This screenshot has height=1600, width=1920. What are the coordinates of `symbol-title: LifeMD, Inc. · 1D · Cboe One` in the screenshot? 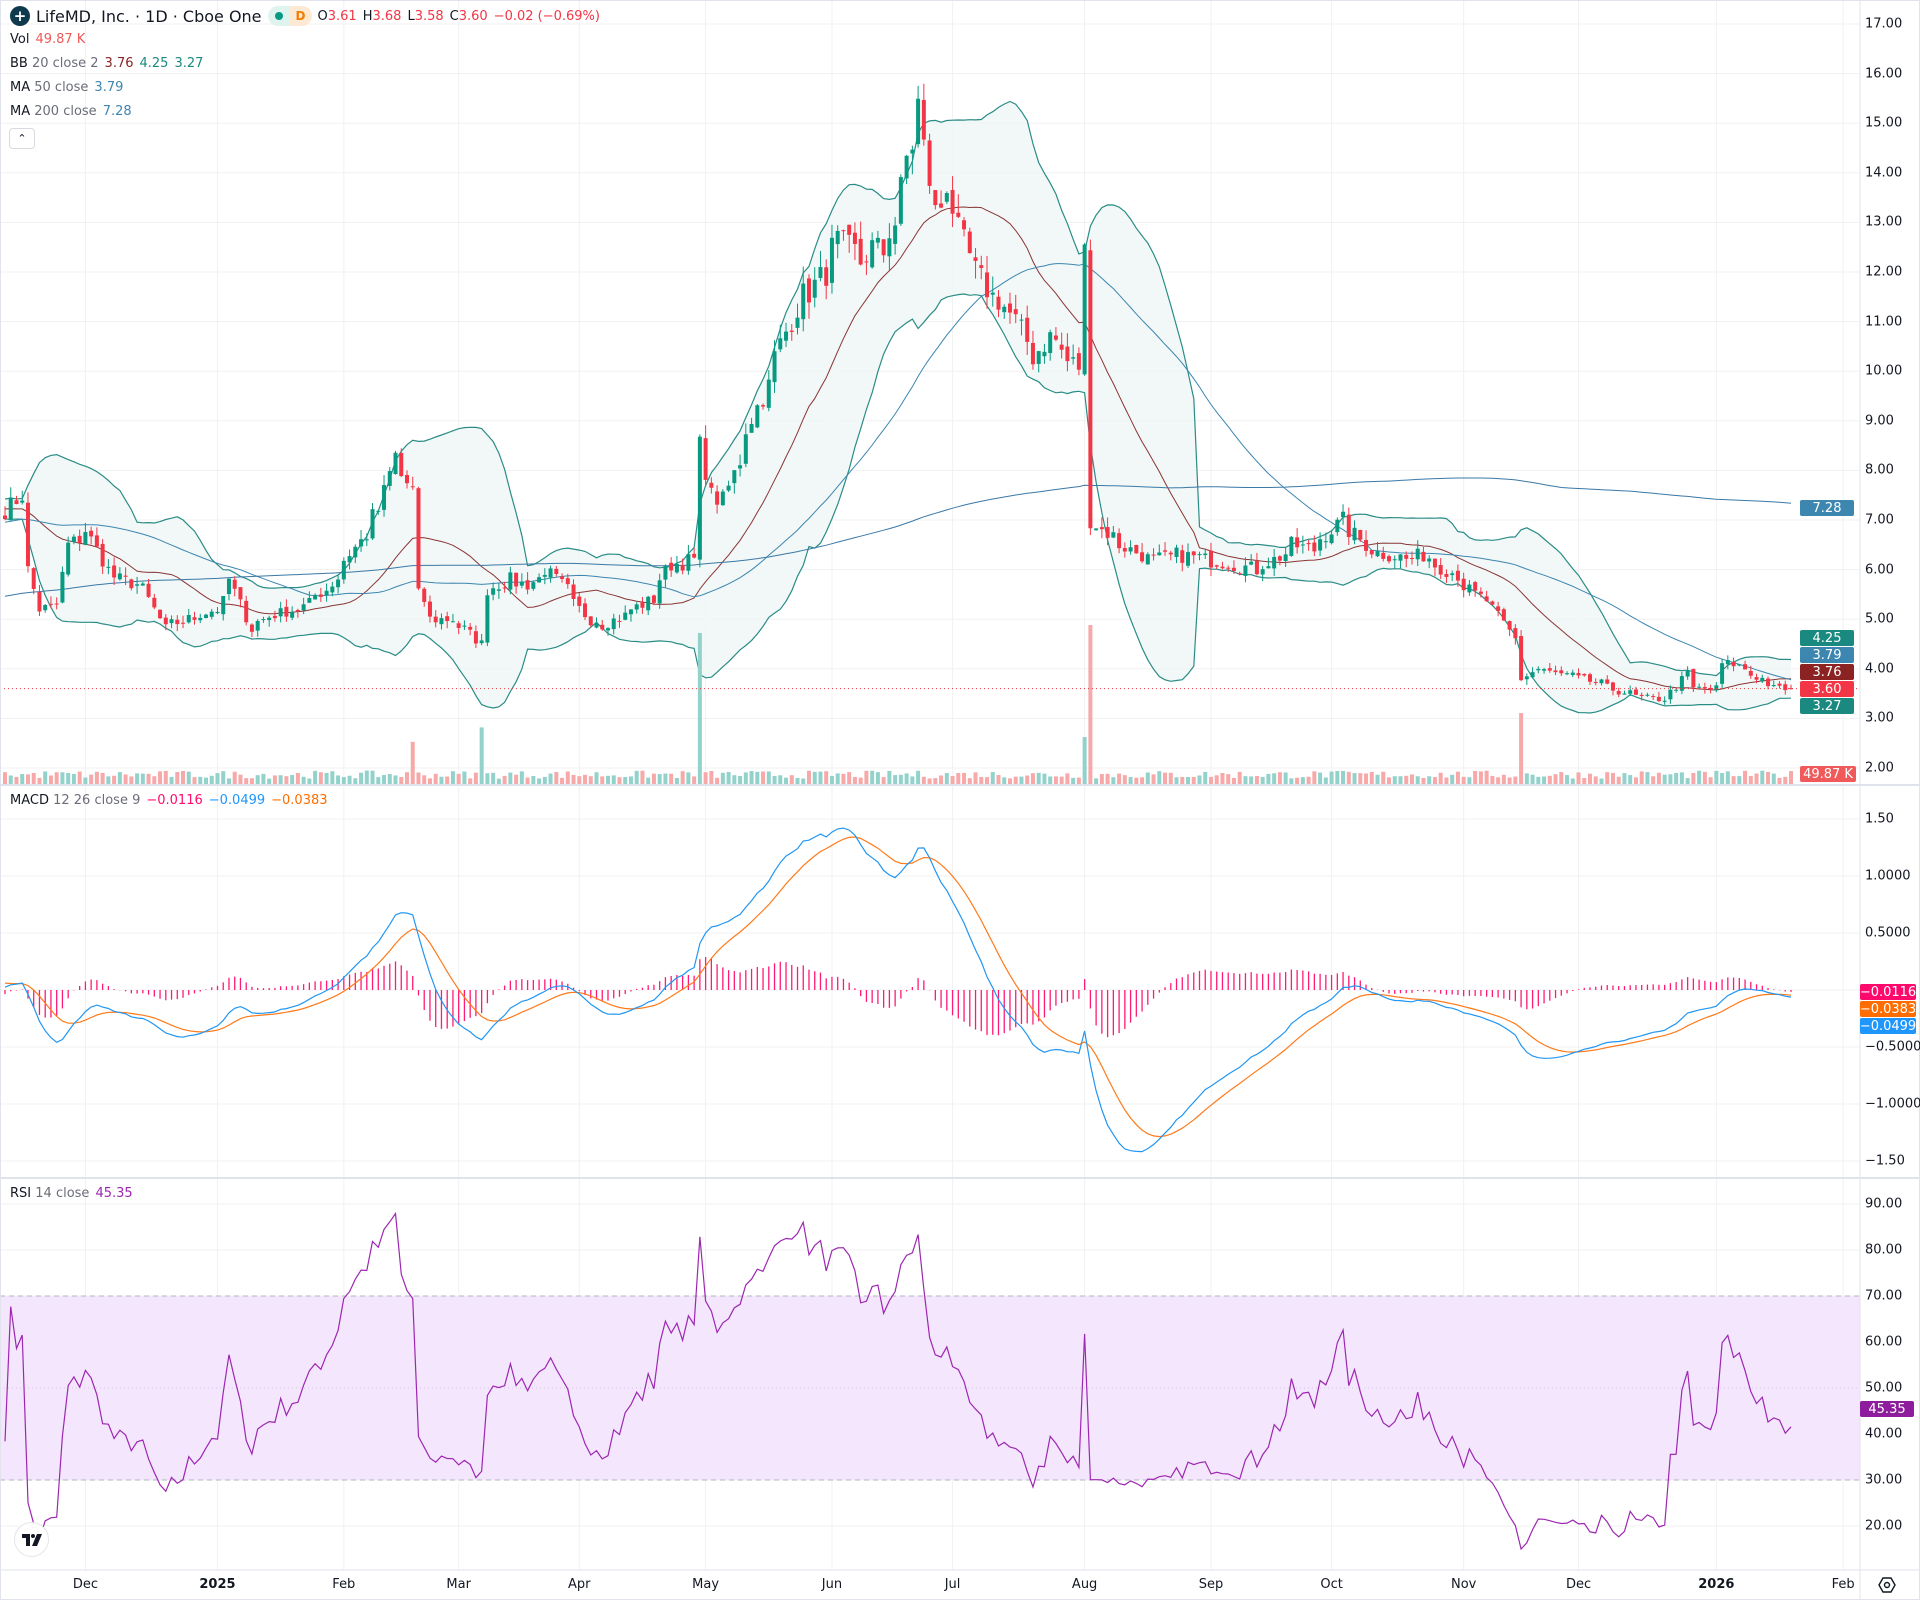 It's located at (149, 16).